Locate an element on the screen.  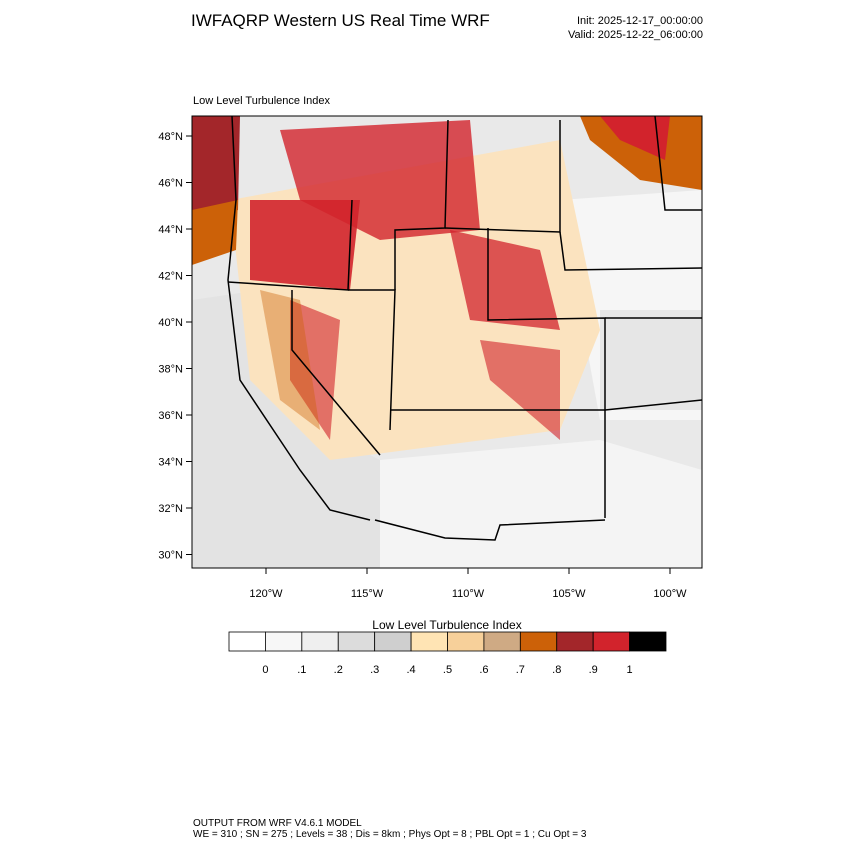
colorbar-label: .3 is located at coordinates (374, 670).